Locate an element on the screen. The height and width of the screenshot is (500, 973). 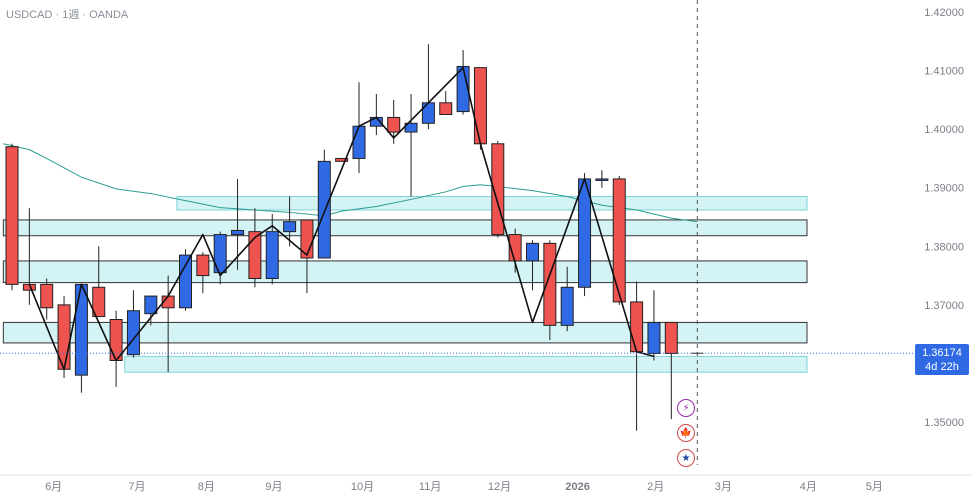
bar-countdown-label: 4d 22h is located at coordinates (942, 367).